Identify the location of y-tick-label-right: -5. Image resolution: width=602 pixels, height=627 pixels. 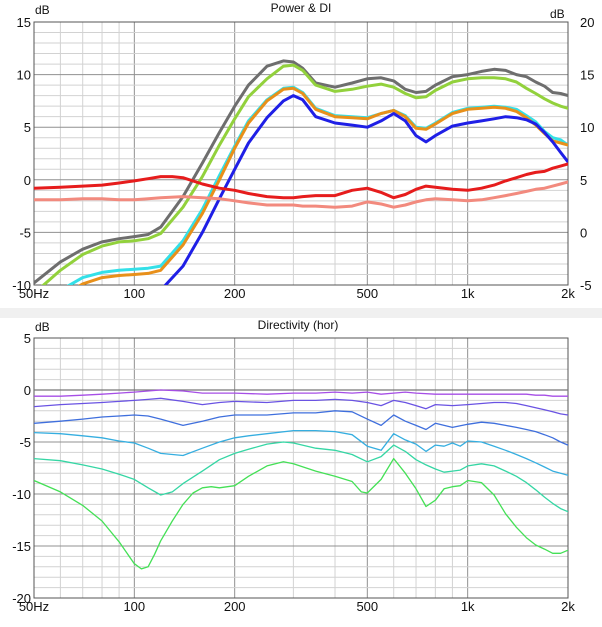
(586, 285).